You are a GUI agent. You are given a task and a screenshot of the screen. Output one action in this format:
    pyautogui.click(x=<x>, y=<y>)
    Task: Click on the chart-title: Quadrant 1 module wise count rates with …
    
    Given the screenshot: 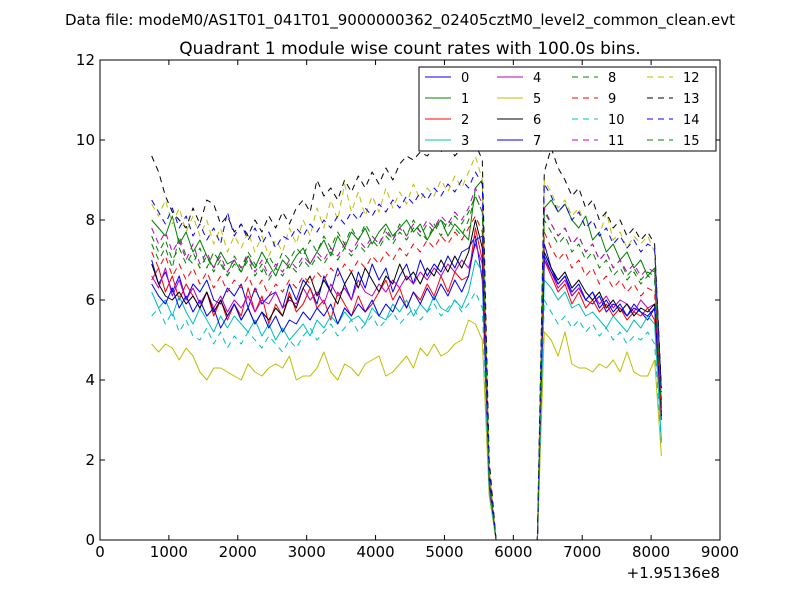 What is the action you would take?
    pyautogui.click(x=409, y=49)
    